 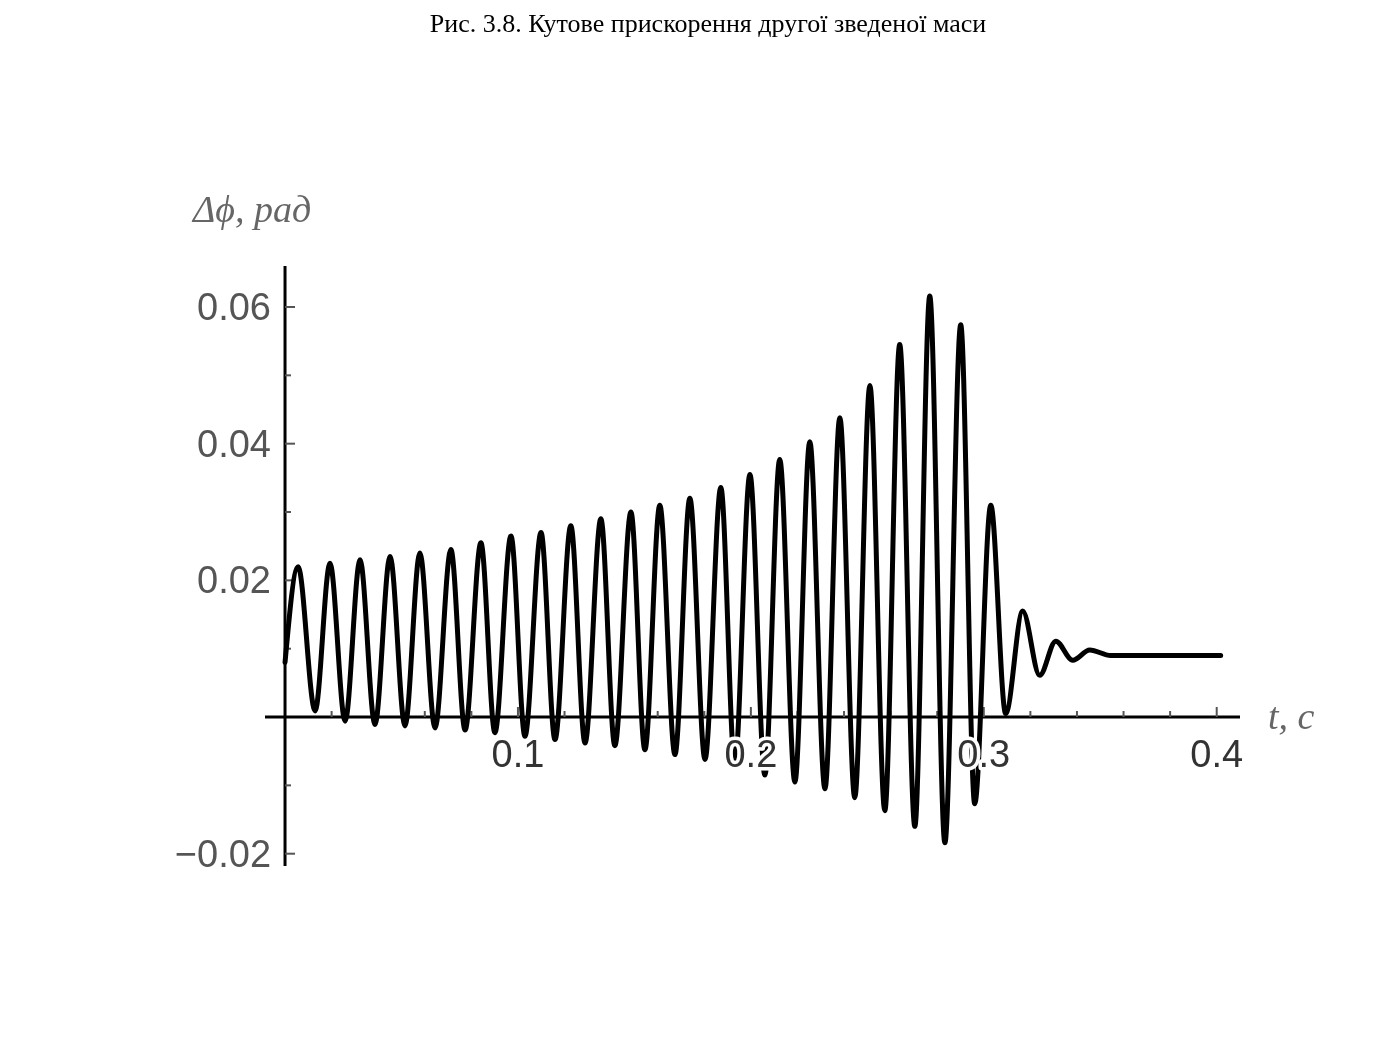 What do you see at coordinates (251, 209) in the screenshot?
I see `y-axis-title: Δϕ, рад` at bounding box center [251, 209].